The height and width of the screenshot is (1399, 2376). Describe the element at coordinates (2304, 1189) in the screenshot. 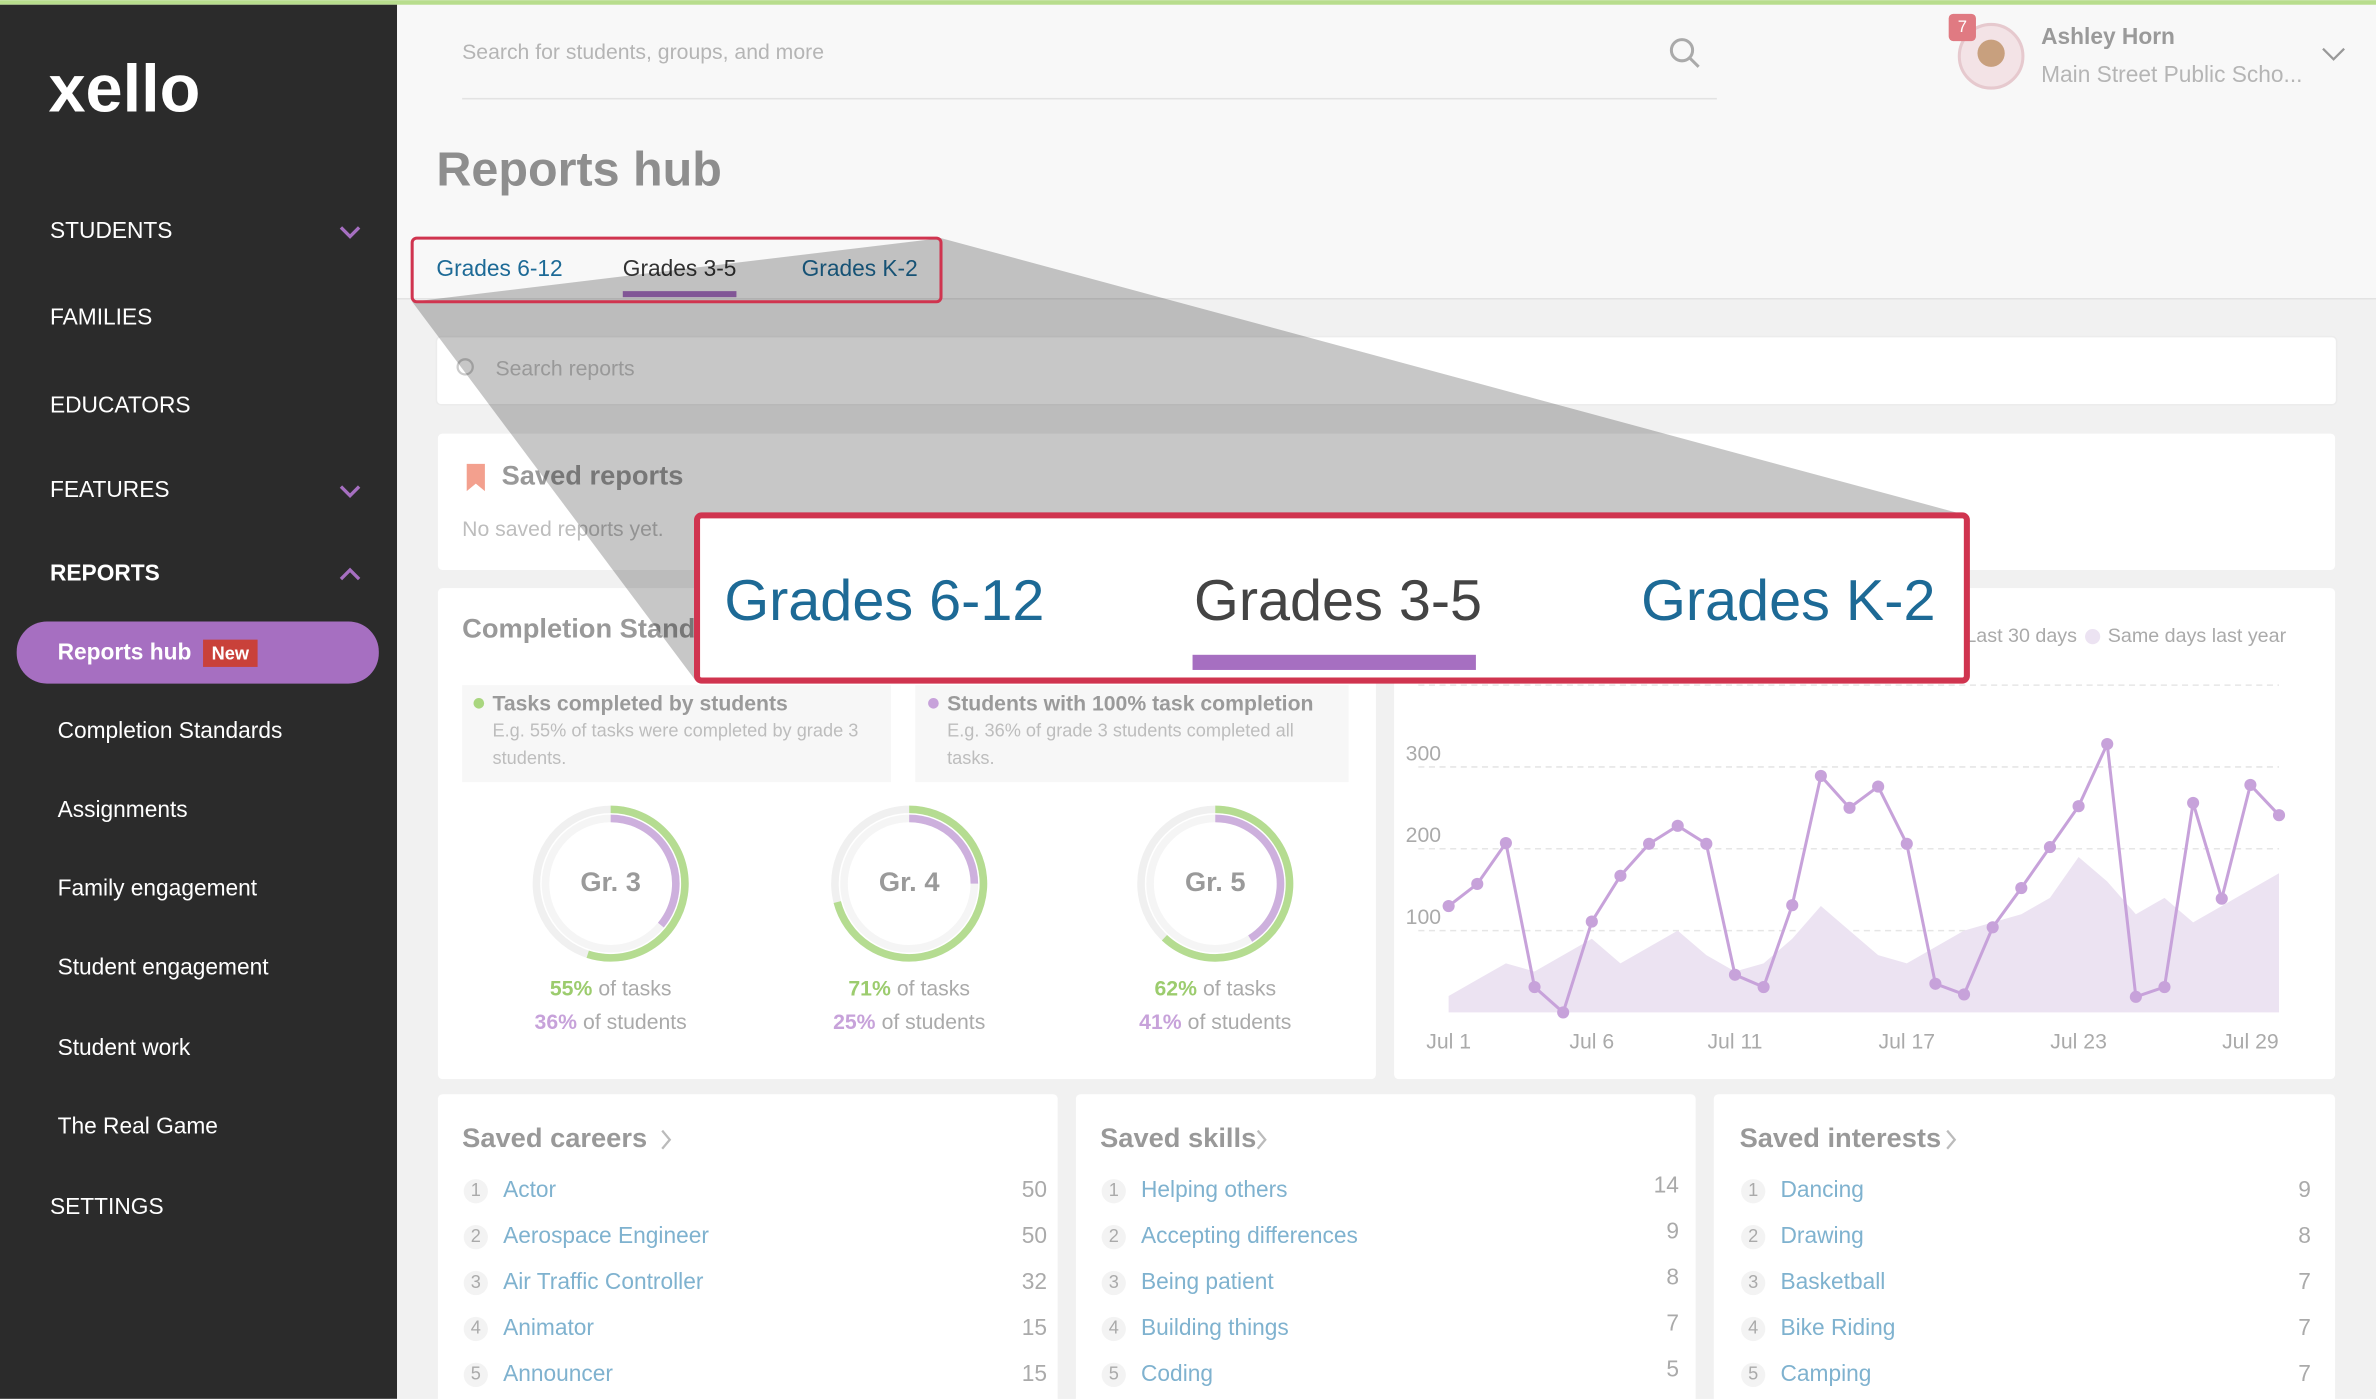

I see `list-count: 9` at that location.